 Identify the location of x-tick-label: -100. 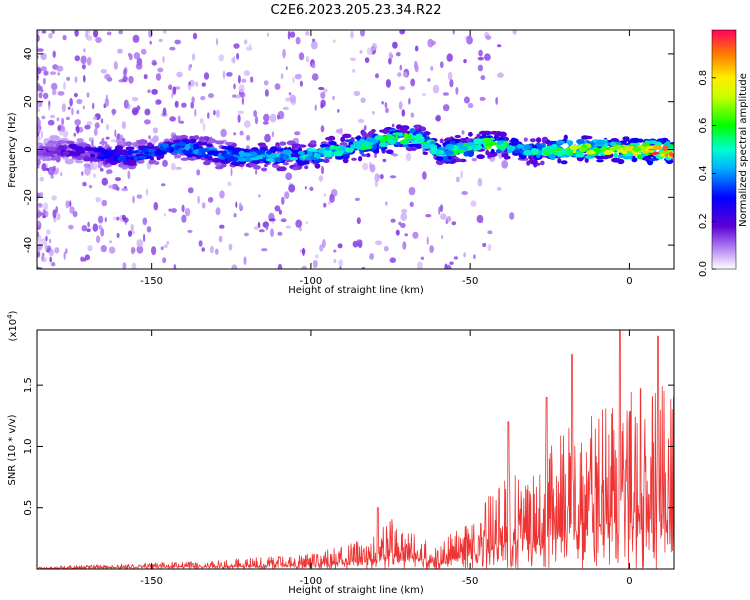
(311, 281).